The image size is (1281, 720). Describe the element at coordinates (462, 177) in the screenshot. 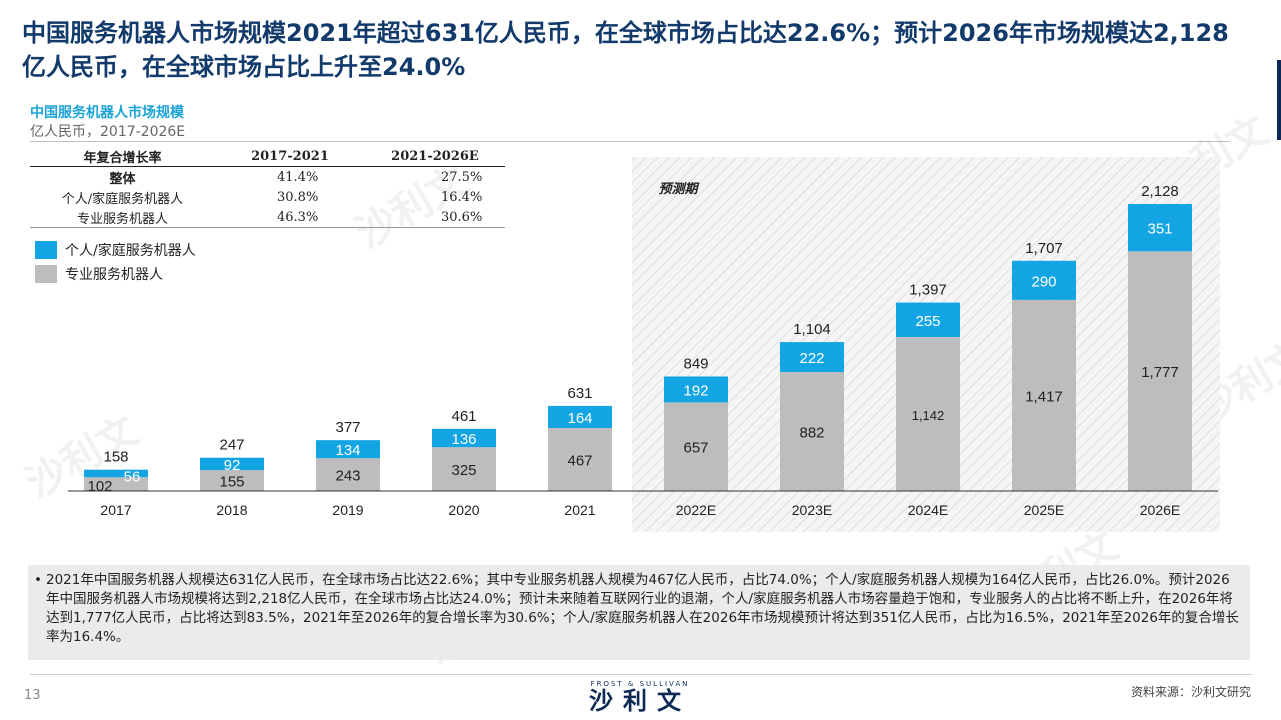

I see `cagr-value: 27.5%` at that location.